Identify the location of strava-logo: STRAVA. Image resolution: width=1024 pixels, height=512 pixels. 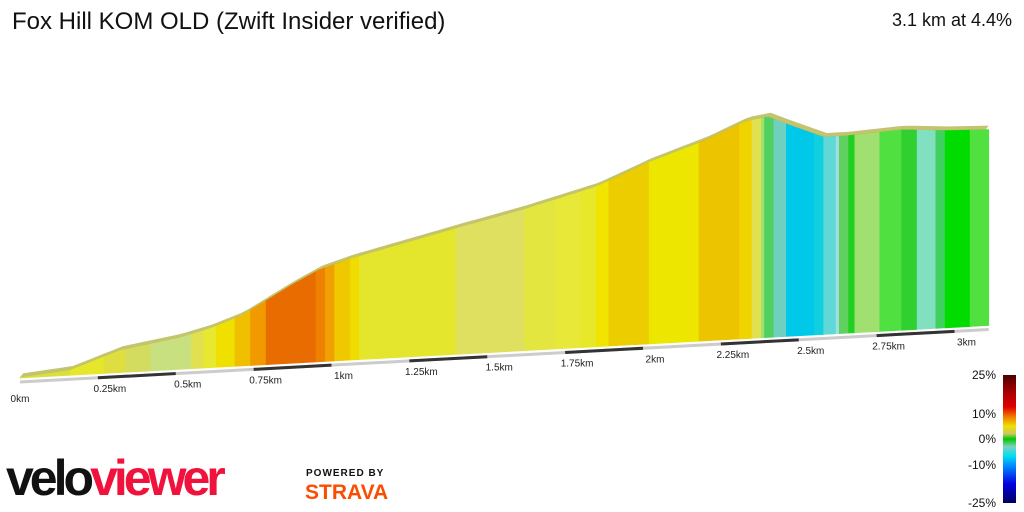
(347, 492).